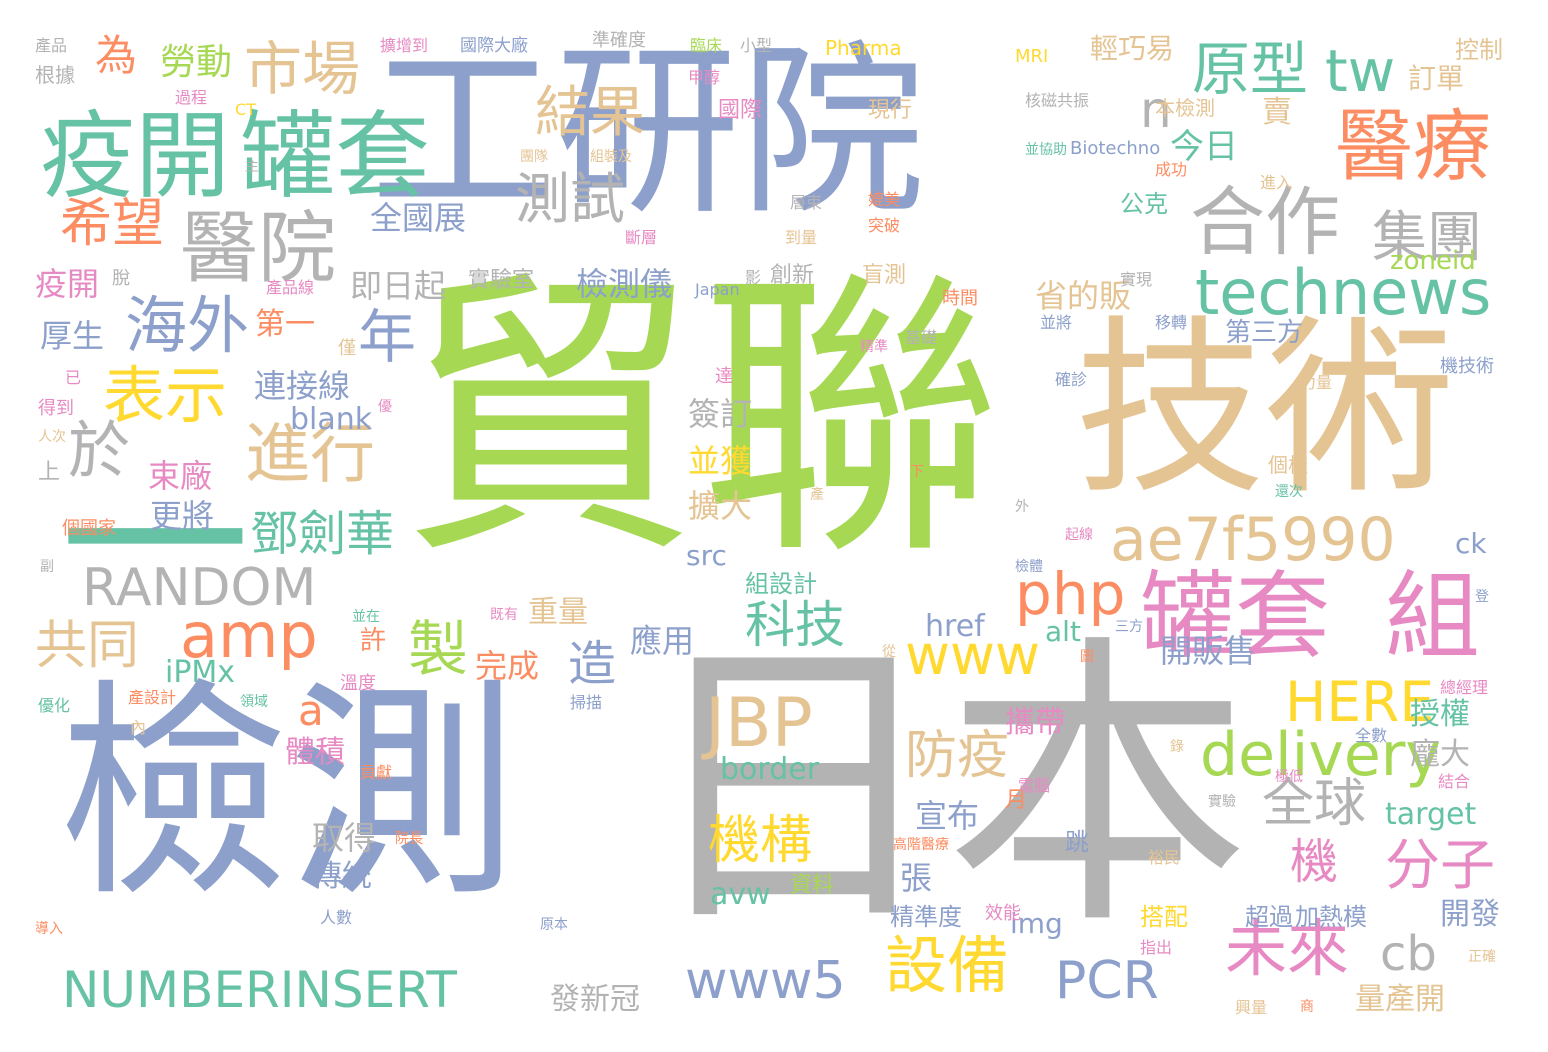 The height and width of the screenshot is (1052, 1548). What do you see at coordinates (590, 112) in the screenshot?
I see `word: 結果` at bounding box center [590, 112].